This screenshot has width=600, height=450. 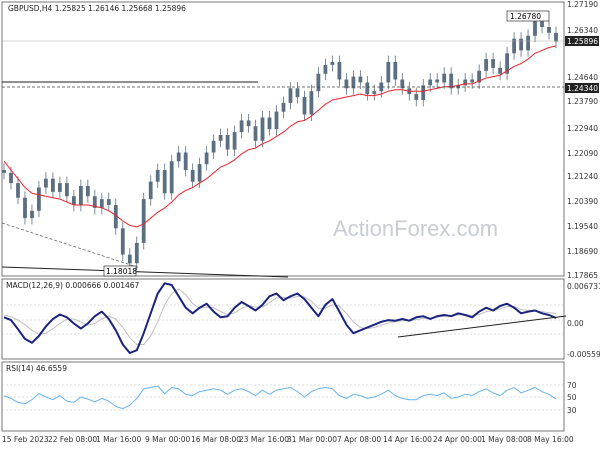 What do you see at coordinates (120, 8) in the screenshot?
I see `price-title-ohlc: 1.25825 1.26146 1.25668 1.25896` at bounding box center [120, 8].